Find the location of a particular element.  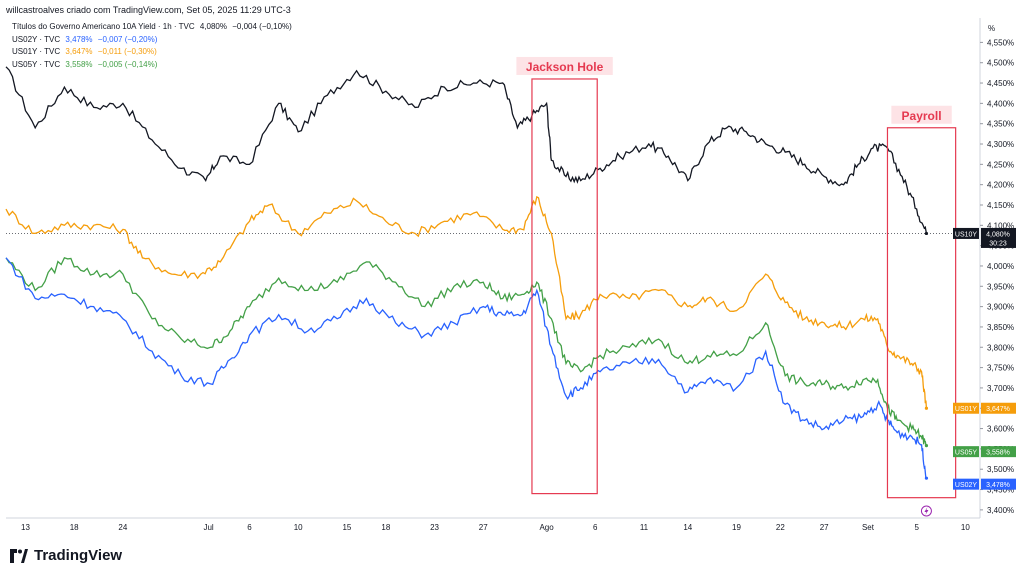

x-tick-label: Ago is located at coordinates (546, 527).